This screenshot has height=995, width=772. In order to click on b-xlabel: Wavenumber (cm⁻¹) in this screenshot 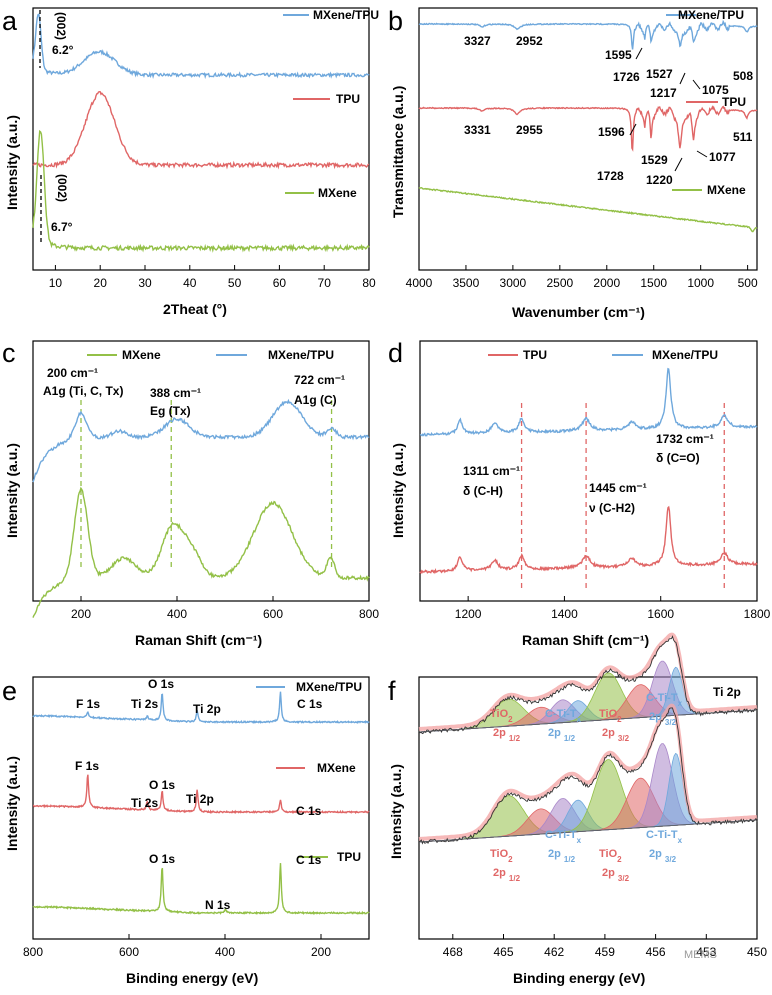, I will do `click(578, 312)`.